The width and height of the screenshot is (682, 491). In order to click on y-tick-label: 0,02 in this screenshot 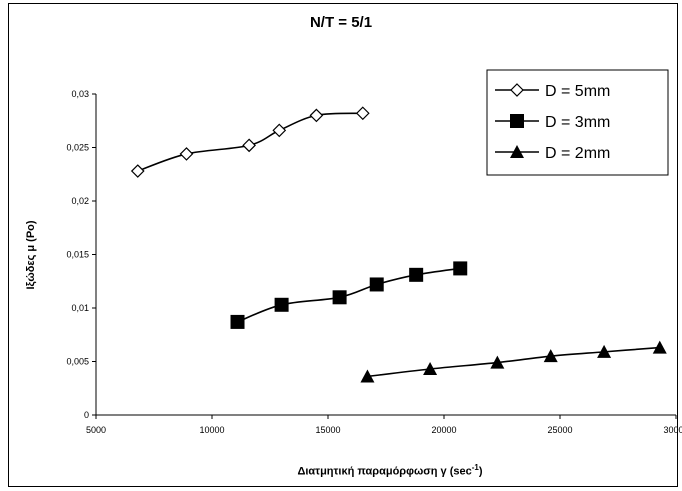, I will do `click(80, 201)`.